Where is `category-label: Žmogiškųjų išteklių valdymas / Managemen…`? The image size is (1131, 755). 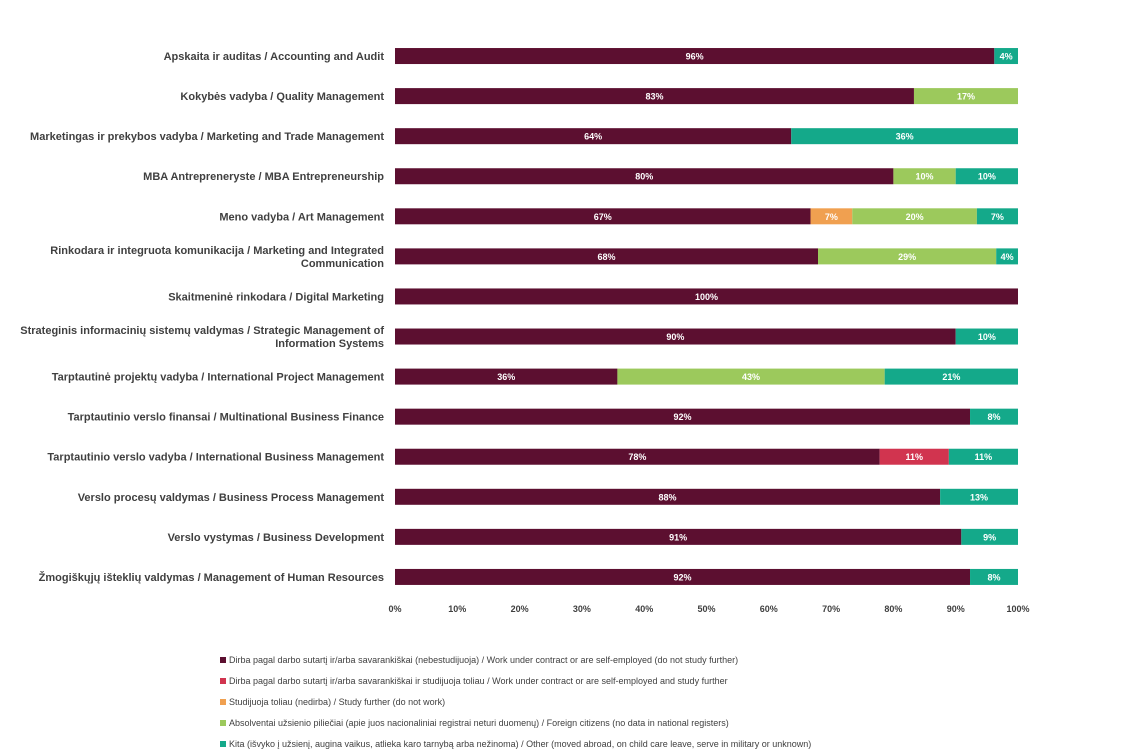 category-label: Žmogiškųjų išteklių valdymas / Managemen… is located at coordinates (211, 577).